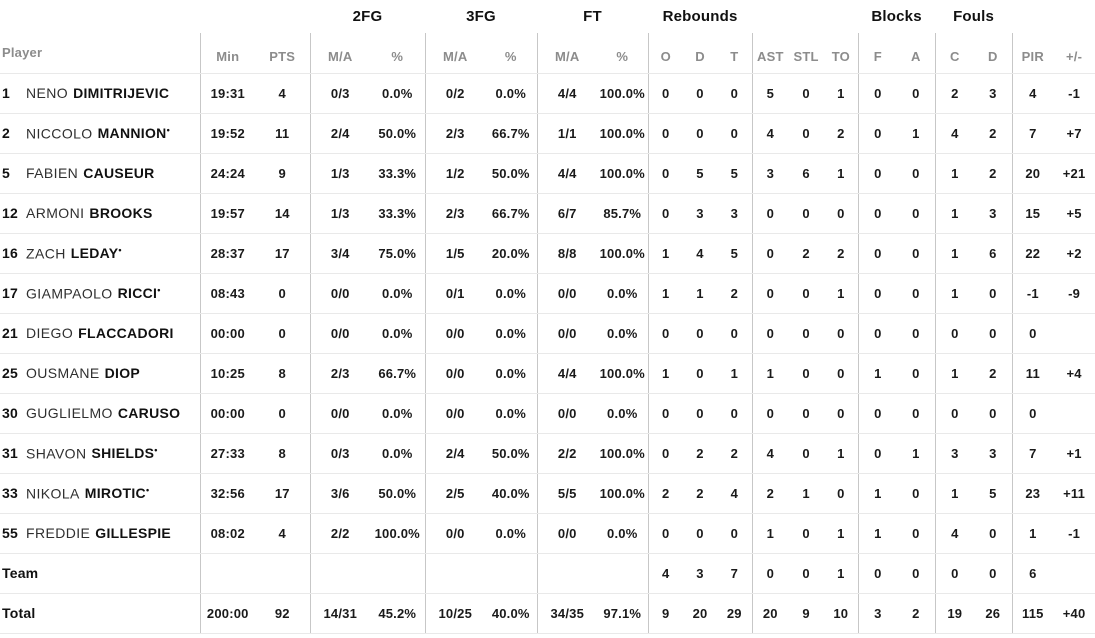  What do you see at coordinates (700, 453) in the screenshot?
I see `cell-reb-def: 2` at bounding box center [700, 453].